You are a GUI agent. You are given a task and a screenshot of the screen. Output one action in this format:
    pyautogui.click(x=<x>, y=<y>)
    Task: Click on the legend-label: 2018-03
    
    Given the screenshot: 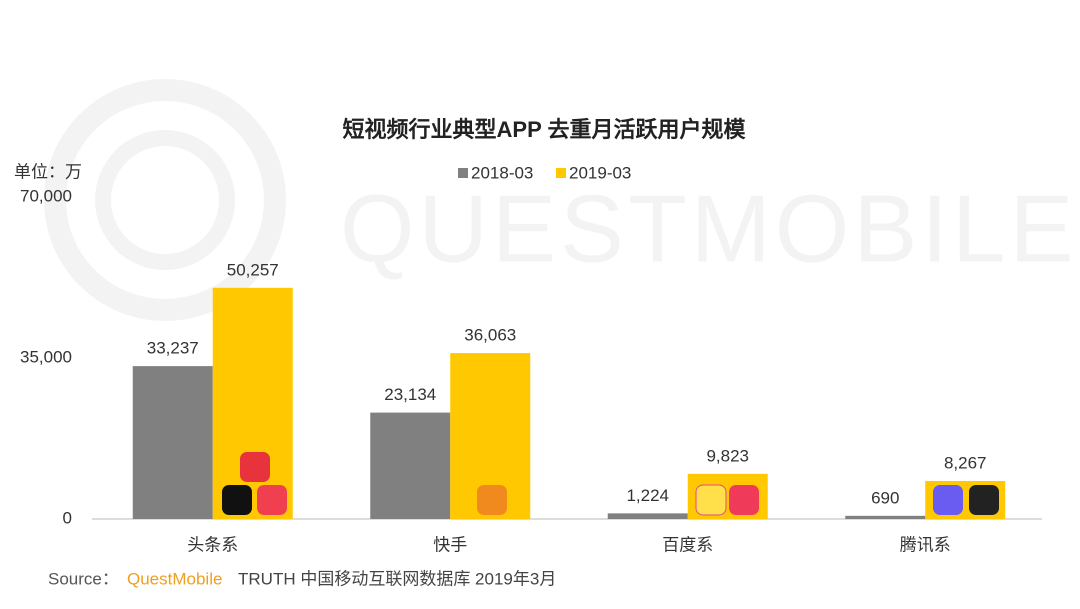 What is the action you would take?
    pyautogui.click(x=502, y=172)
    